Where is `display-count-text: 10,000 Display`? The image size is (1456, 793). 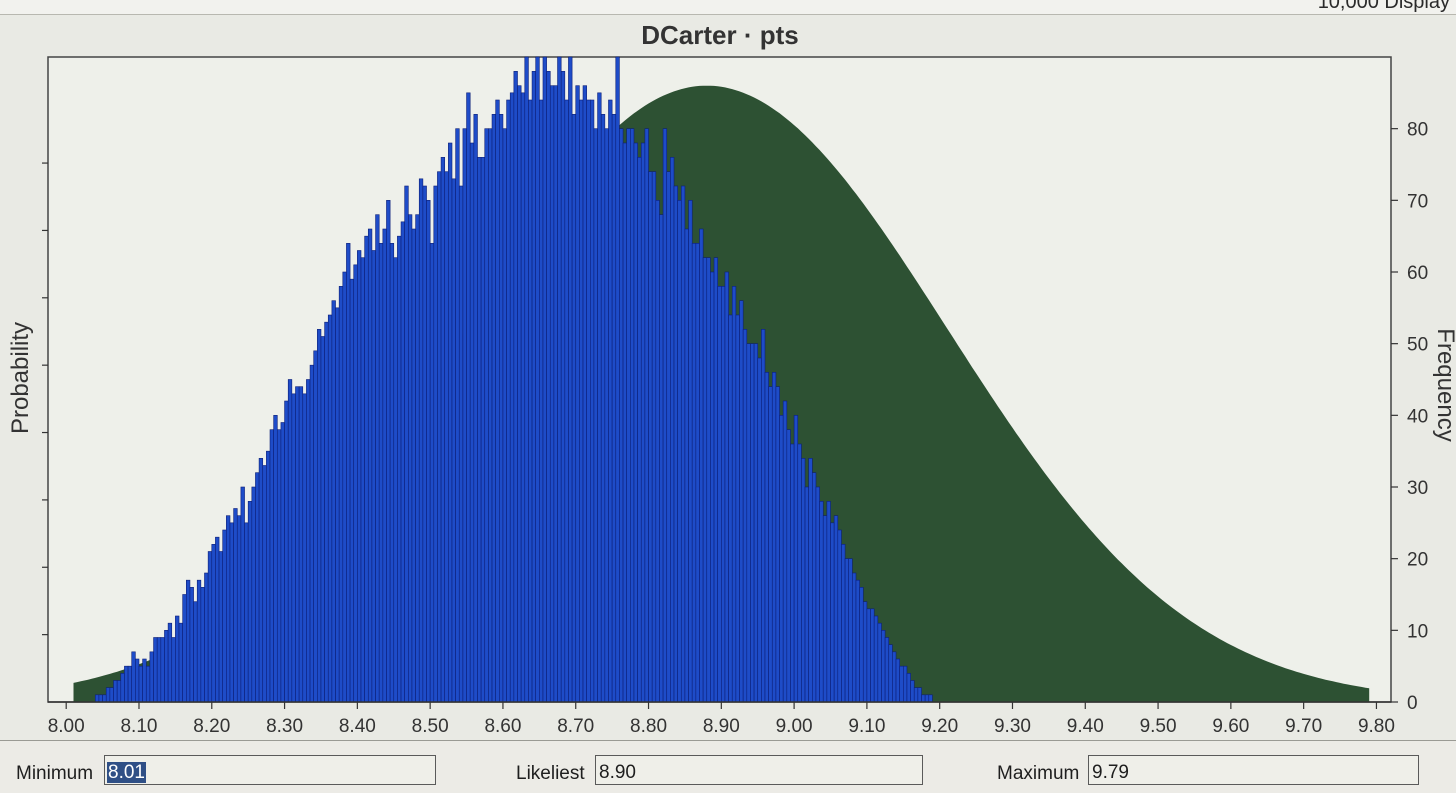 display-count-text: 10,000 Display is located at coordinates (1383, 6).